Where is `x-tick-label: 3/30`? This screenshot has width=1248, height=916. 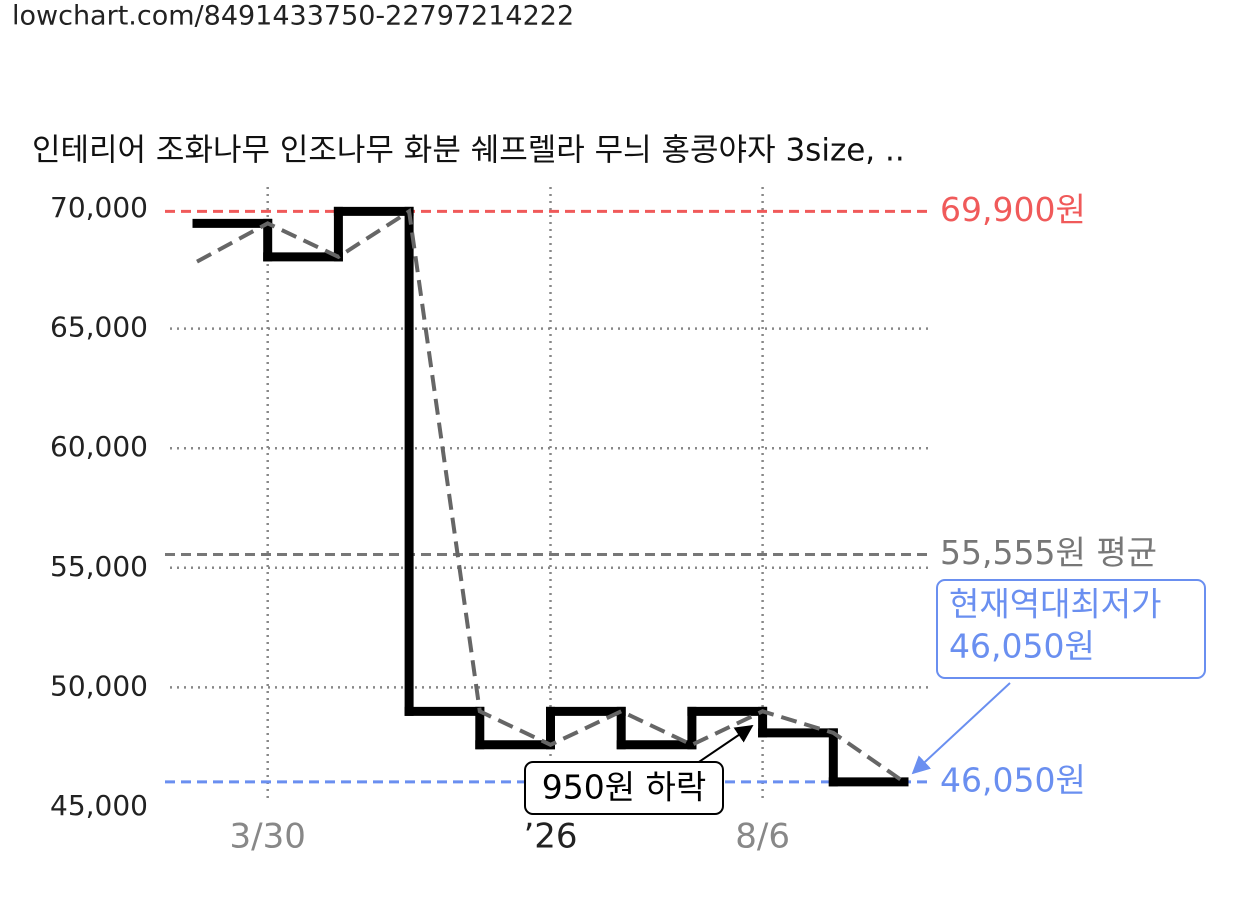
x-tick-label: 3/30 is located at coordinates (268, 837).